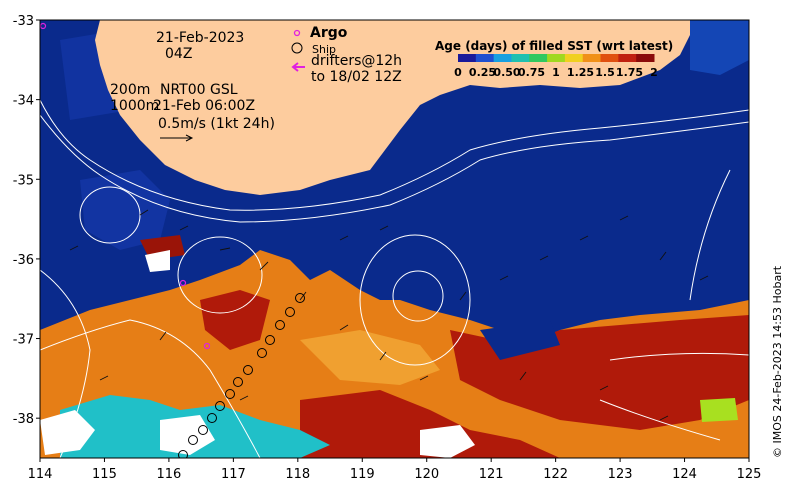 The image size is (791, 492). What do you see at coordinates (40, 474) in the screenshot?
I see `x-tick-label: 114` at bounding box center [40, 474].